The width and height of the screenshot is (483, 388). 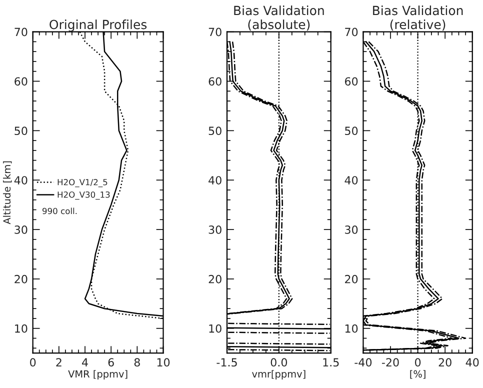 I want to click on x-tick-label: 1.5, so click(x=331, y=362).